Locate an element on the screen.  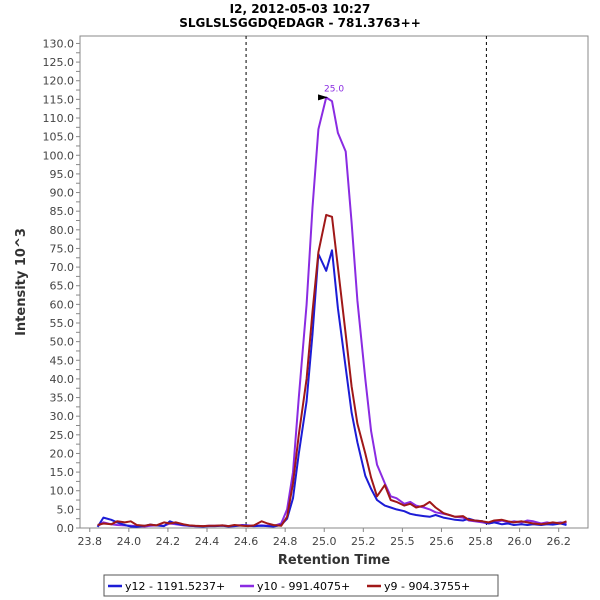
peak-annotation-label: 25.0 is located at coordinates (334, 89).